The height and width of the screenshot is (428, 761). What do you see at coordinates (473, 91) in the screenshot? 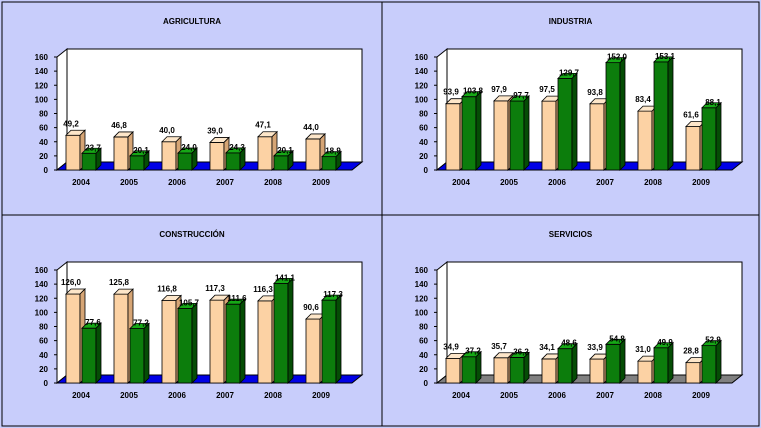
I see `data-label: 103,8` at bounding box center [473, 91].